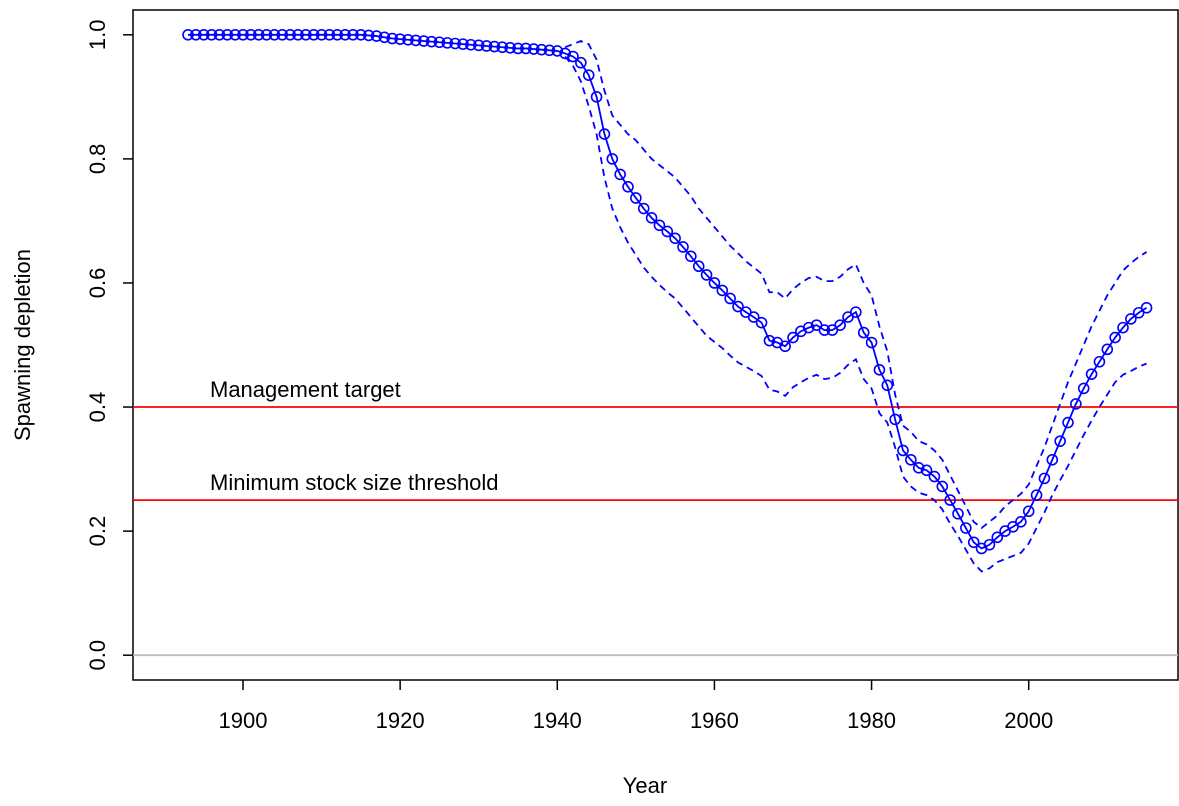  I want to click on y-axis-label: Spawning depletion, so click(22, 345).